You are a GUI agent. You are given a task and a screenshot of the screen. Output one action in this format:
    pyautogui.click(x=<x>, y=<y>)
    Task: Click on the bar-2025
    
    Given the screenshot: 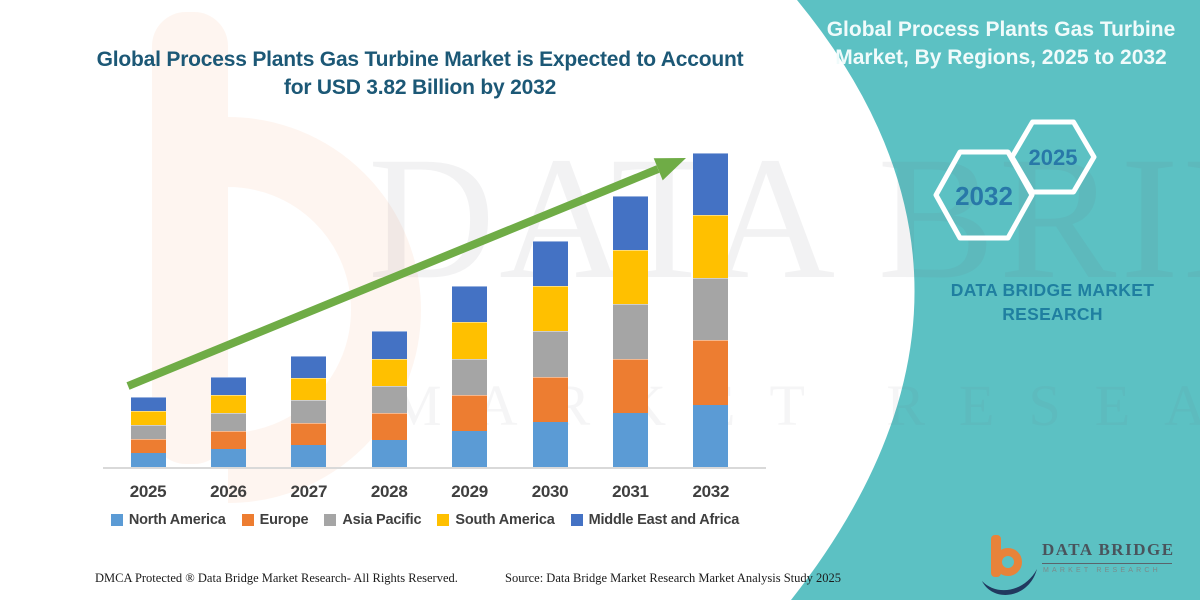 What is the action you would take?
    pyautogui.click(x=148, y=432)
    